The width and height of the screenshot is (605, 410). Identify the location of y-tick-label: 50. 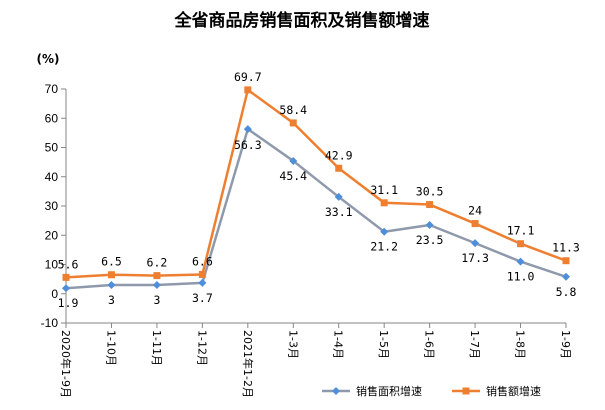
(52, 148).